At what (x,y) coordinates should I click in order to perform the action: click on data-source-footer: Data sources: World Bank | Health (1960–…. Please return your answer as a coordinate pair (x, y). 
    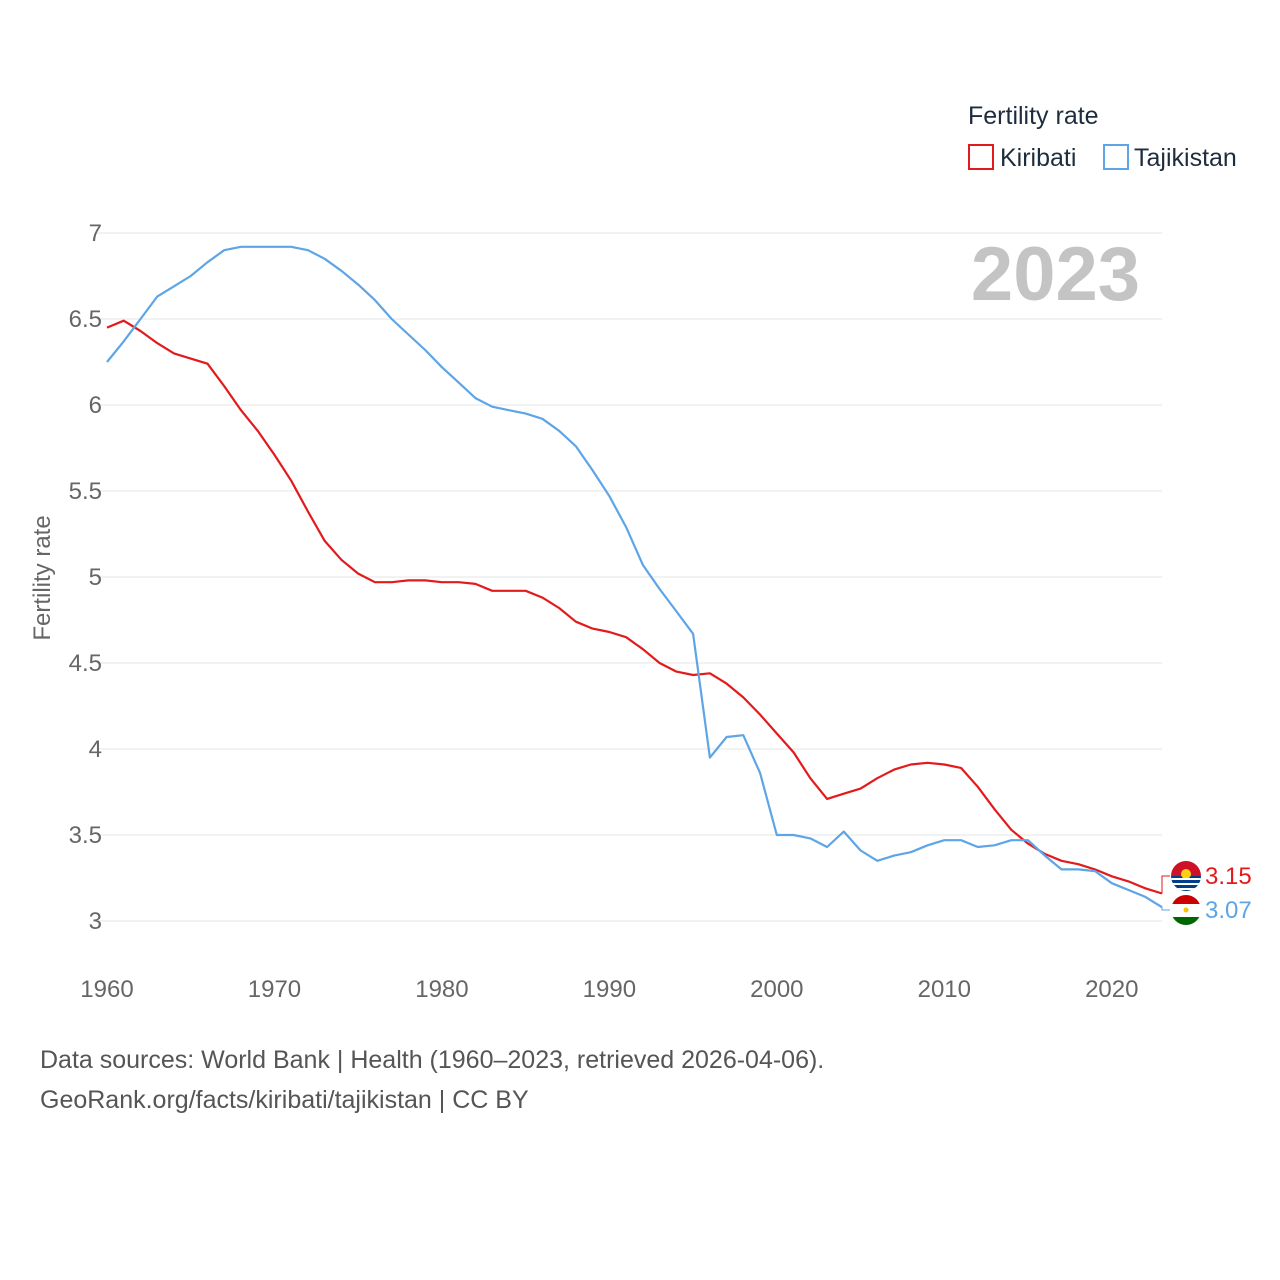
    Looking at the image, I should click on (432, 1080).